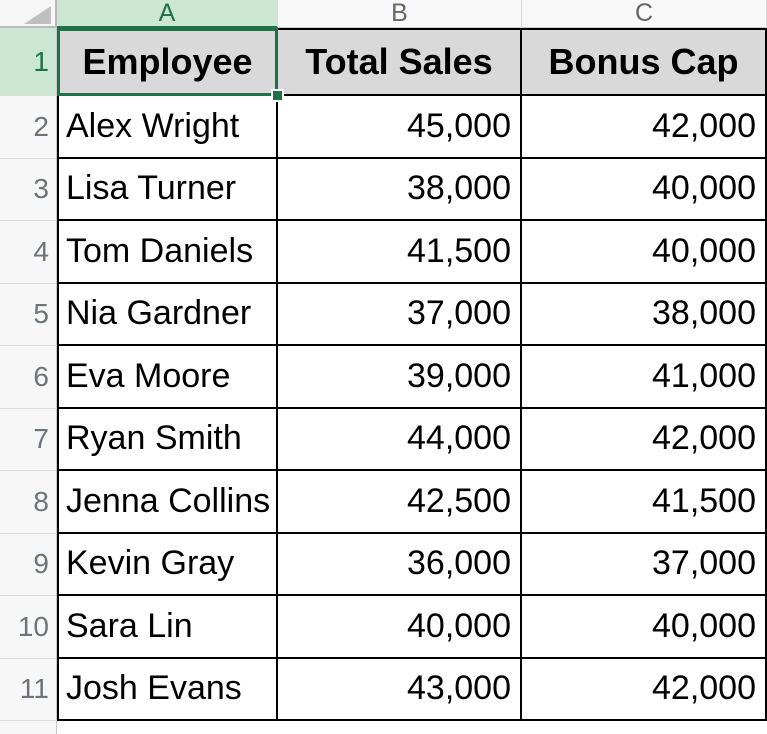 This screenshot has width=767, height=734. I want to click on cell-c11: 42,000, so click(644, 689).